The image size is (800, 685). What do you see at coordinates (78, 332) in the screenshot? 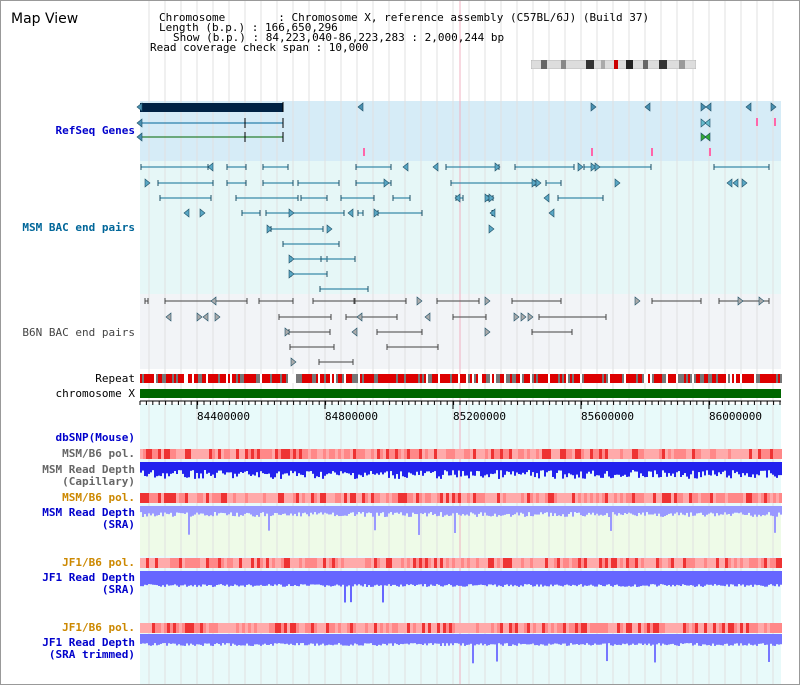
I see `track-label-b6n-bac: B6N BAC end pairs` at bounding box center [78, 332].